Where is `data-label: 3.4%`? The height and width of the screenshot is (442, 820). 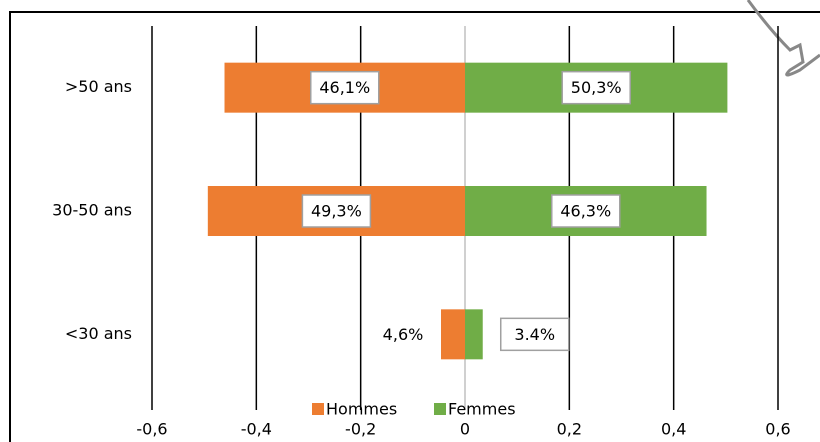 data-label: 3.4% is located at coordinates (534, 334).